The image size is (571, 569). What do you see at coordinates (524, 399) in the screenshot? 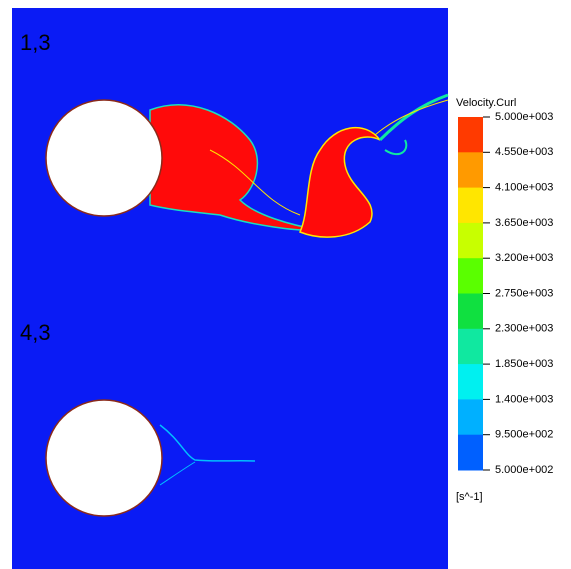
I see `colorbar-label: 1.400e+003` at bounding box center [524, 399].